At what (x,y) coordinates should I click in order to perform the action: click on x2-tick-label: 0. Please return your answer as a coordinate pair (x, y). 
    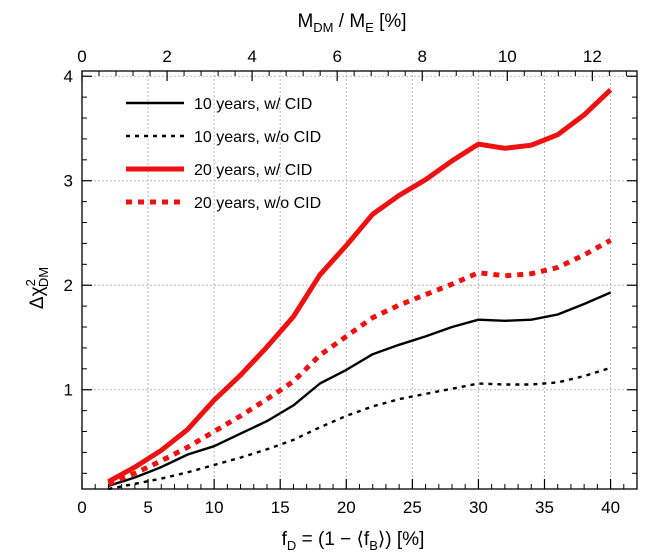
    Looking at the image, I should click on (81, 56).